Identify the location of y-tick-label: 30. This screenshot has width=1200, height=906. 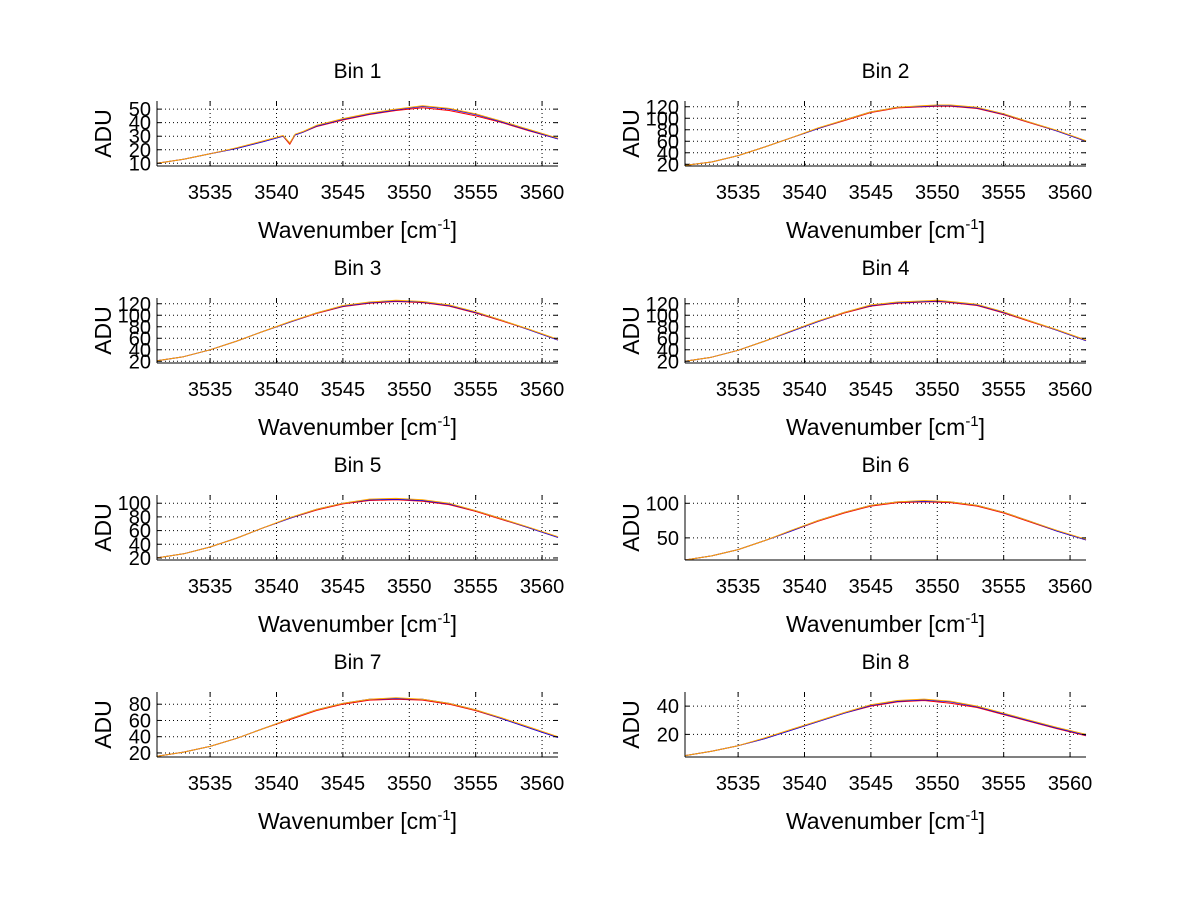
(140, 137).